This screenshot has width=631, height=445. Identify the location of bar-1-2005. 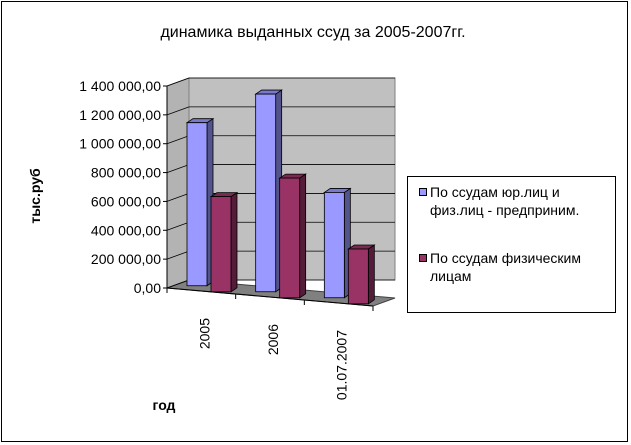
(200, 202).